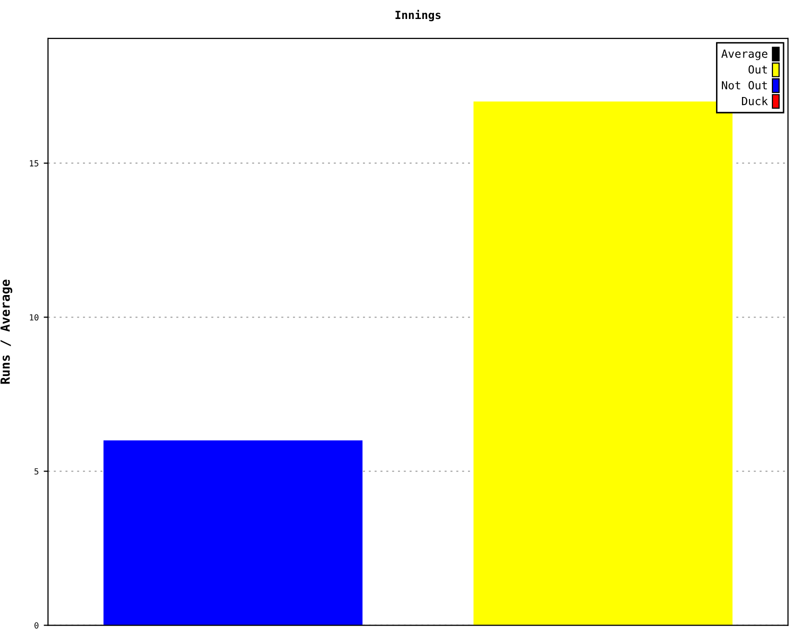  Describe the element at coordinates (744, 85) in the screenshot. I see `legend-label: Not Out` at that location.